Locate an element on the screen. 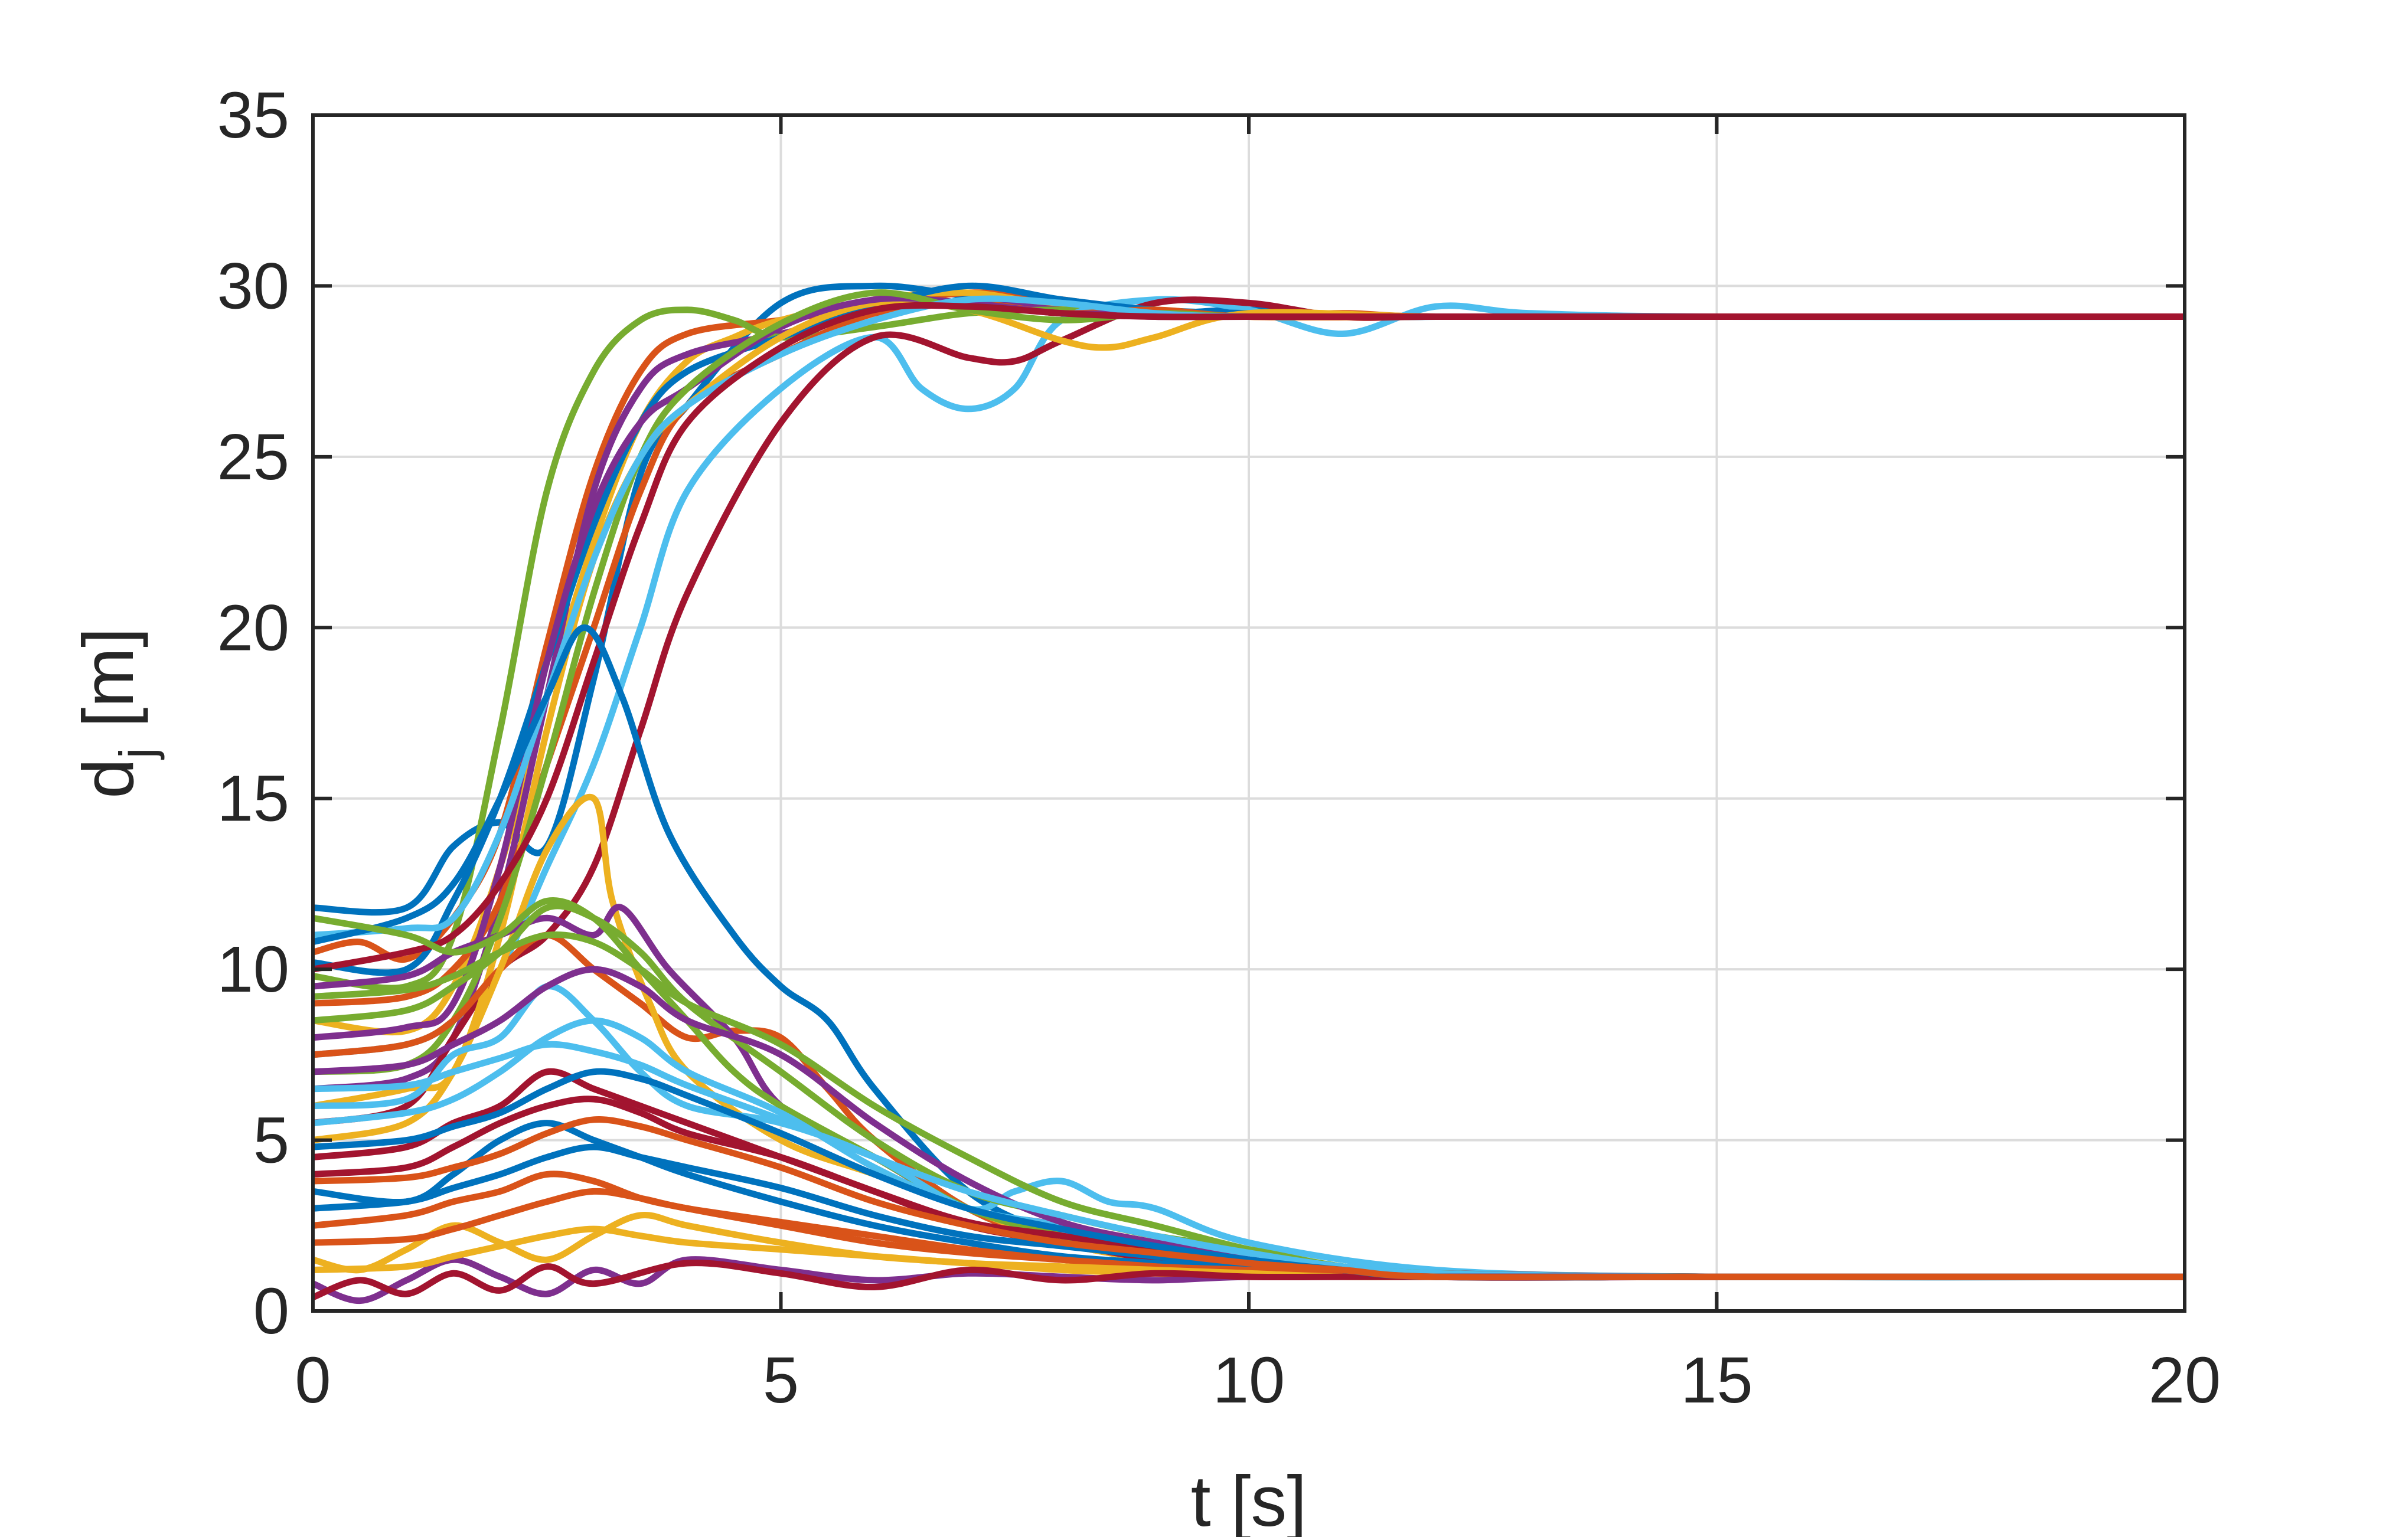 This screenshot has height=1540, width=2399. y-tick-label: 35 is located at coordinates (253, 116).